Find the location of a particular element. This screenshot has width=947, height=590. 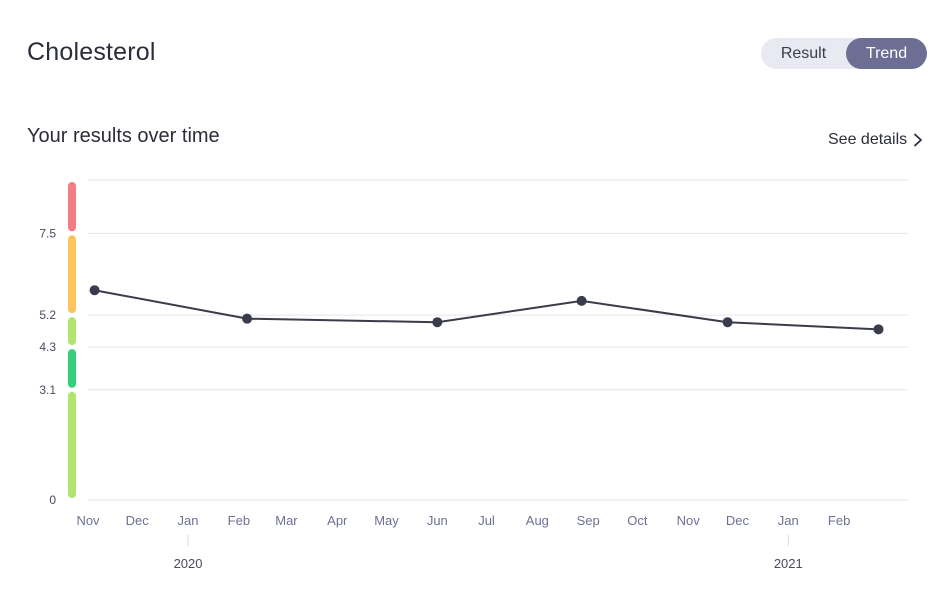

x-tick-label: Sep is located at coordinates (588, 520).